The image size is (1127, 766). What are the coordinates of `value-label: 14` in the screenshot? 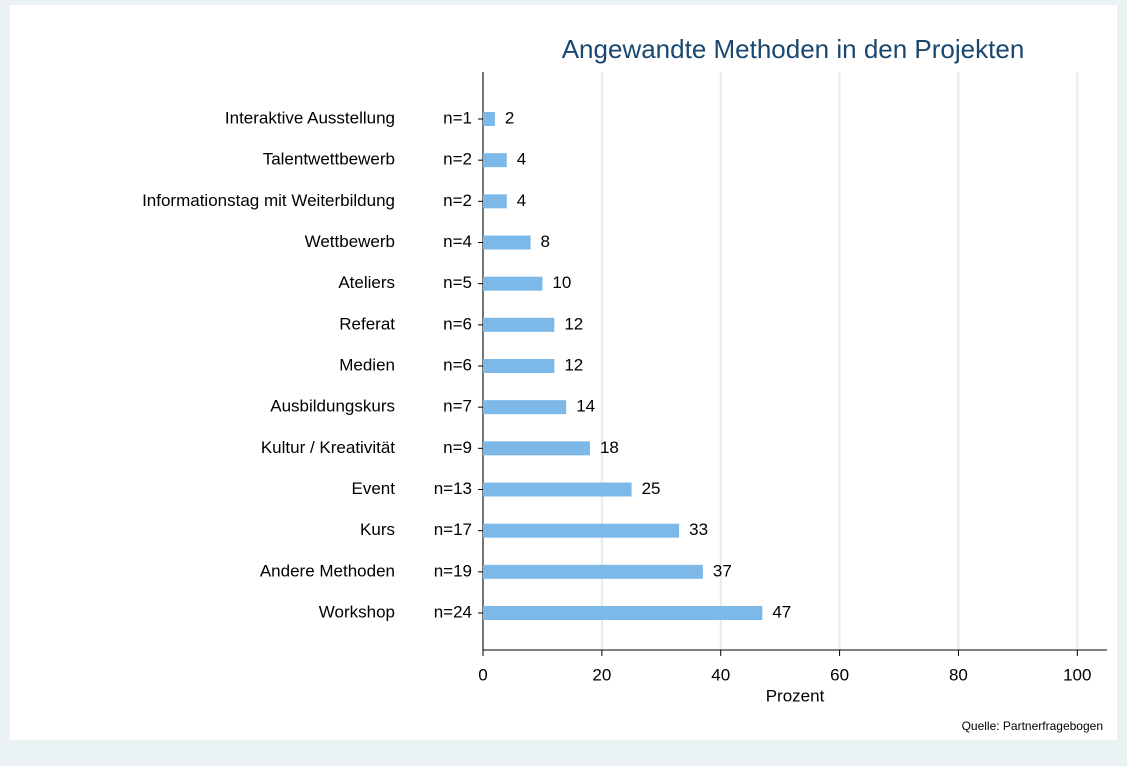 It's located at (585, 406).